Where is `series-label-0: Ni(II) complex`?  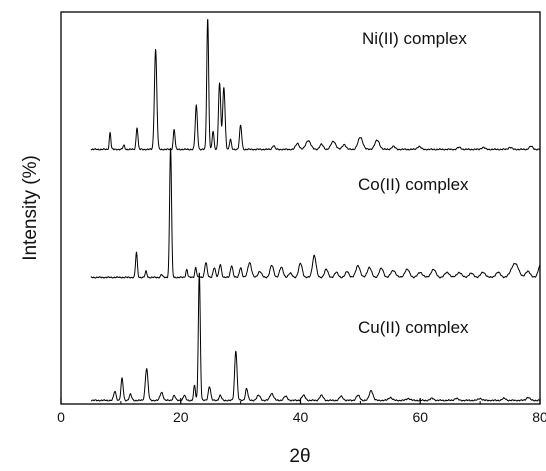
series-label-0: Ni(II) complex is located at coordinates (414, 38).